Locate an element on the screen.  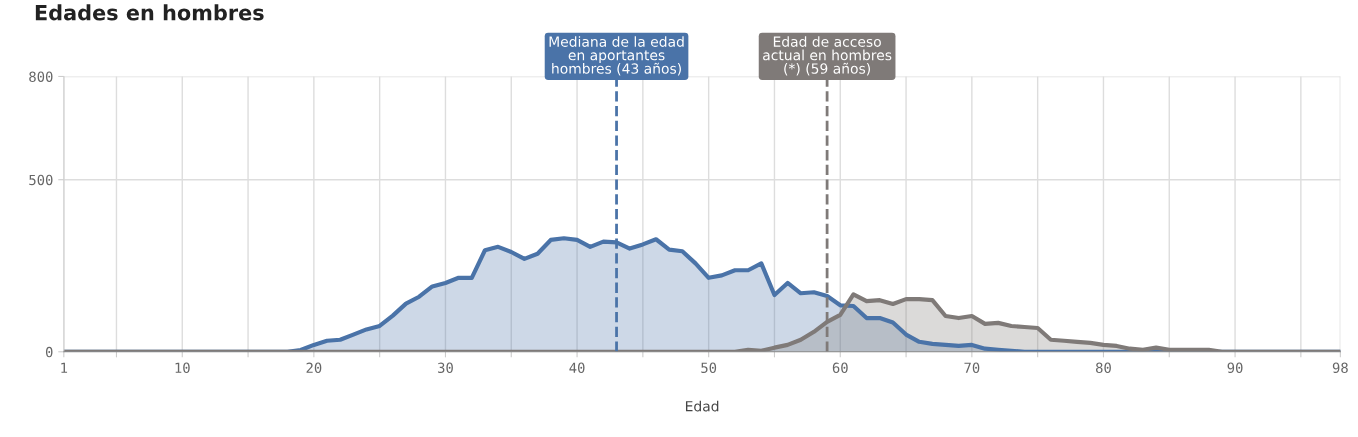
x-tick-label: 60 is located at coordinates (840, 368).